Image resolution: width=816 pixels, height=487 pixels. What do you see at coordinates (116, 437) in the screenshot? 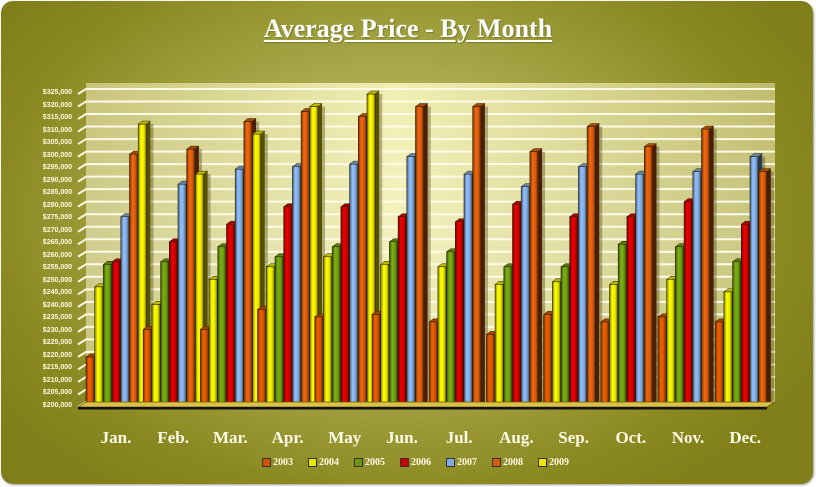
I see `x-tick-label: Jan.` at bounding box center [116, 437].